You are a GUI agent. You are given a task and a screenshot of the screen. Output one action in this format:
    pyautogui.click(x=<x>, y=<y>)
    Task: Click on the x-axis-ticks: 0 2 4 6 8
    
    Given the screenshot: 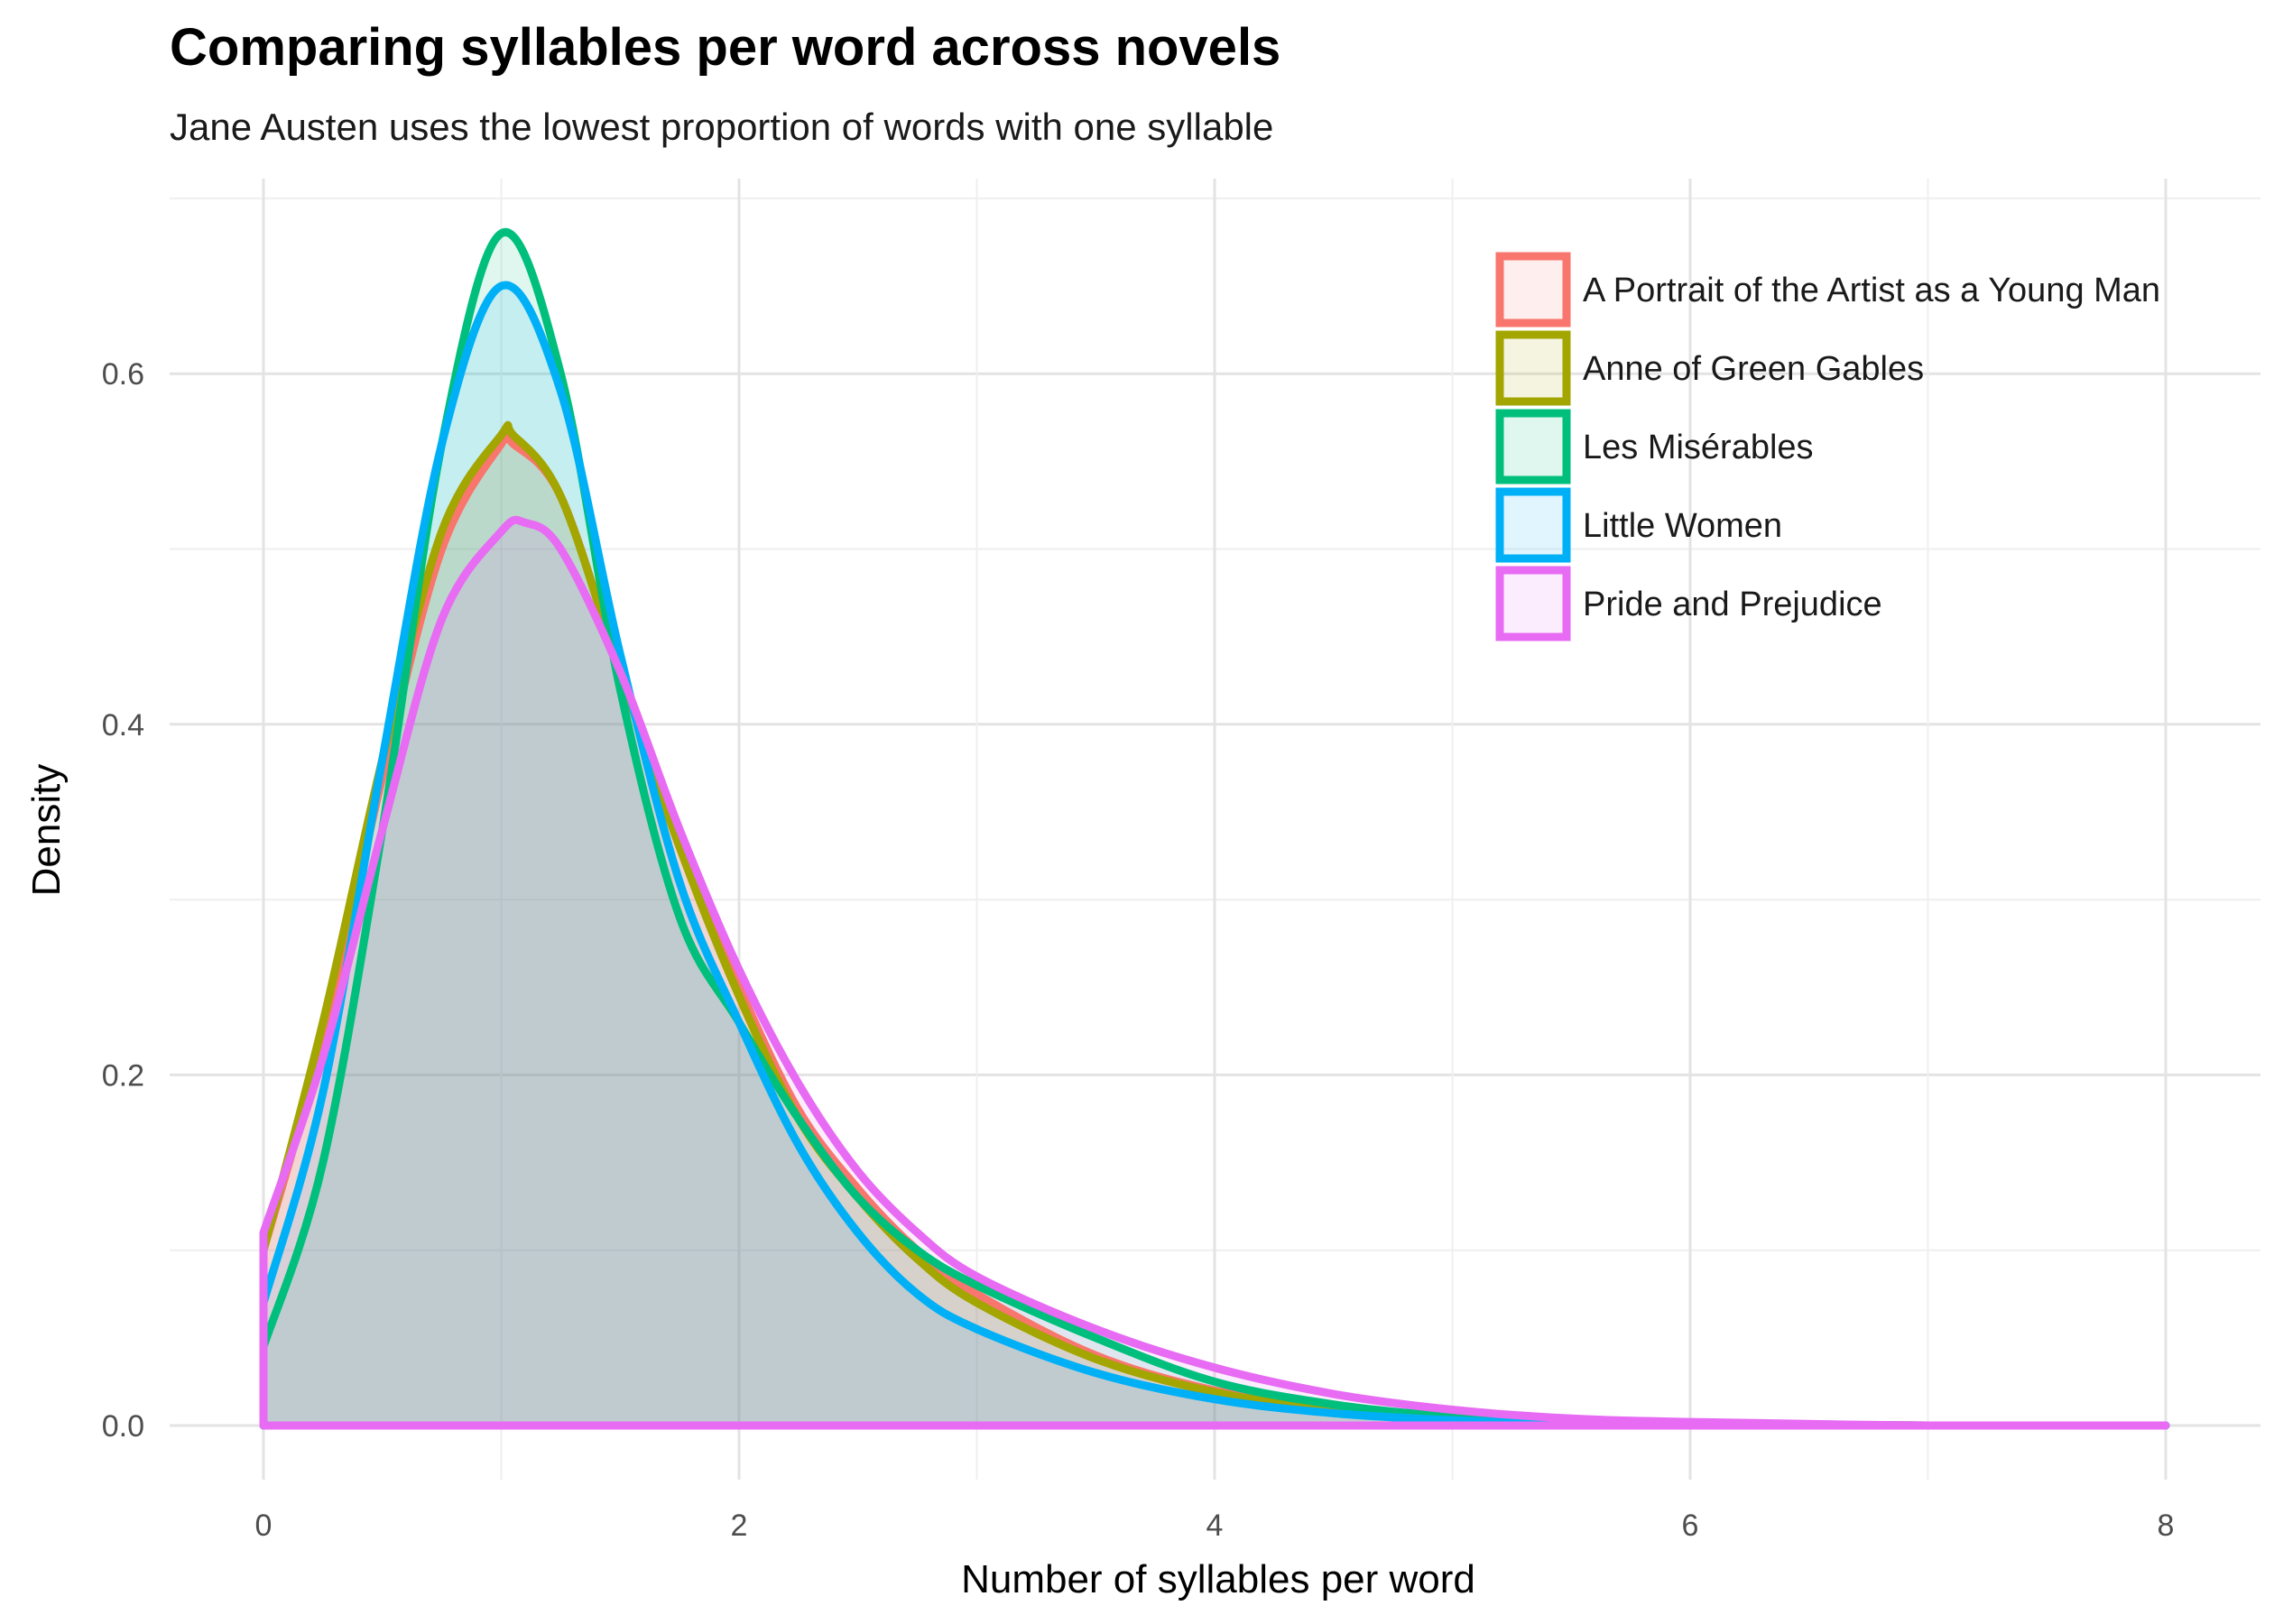 What is the action you would take?
    pyautogui.click(x=1215, y=1526)
    